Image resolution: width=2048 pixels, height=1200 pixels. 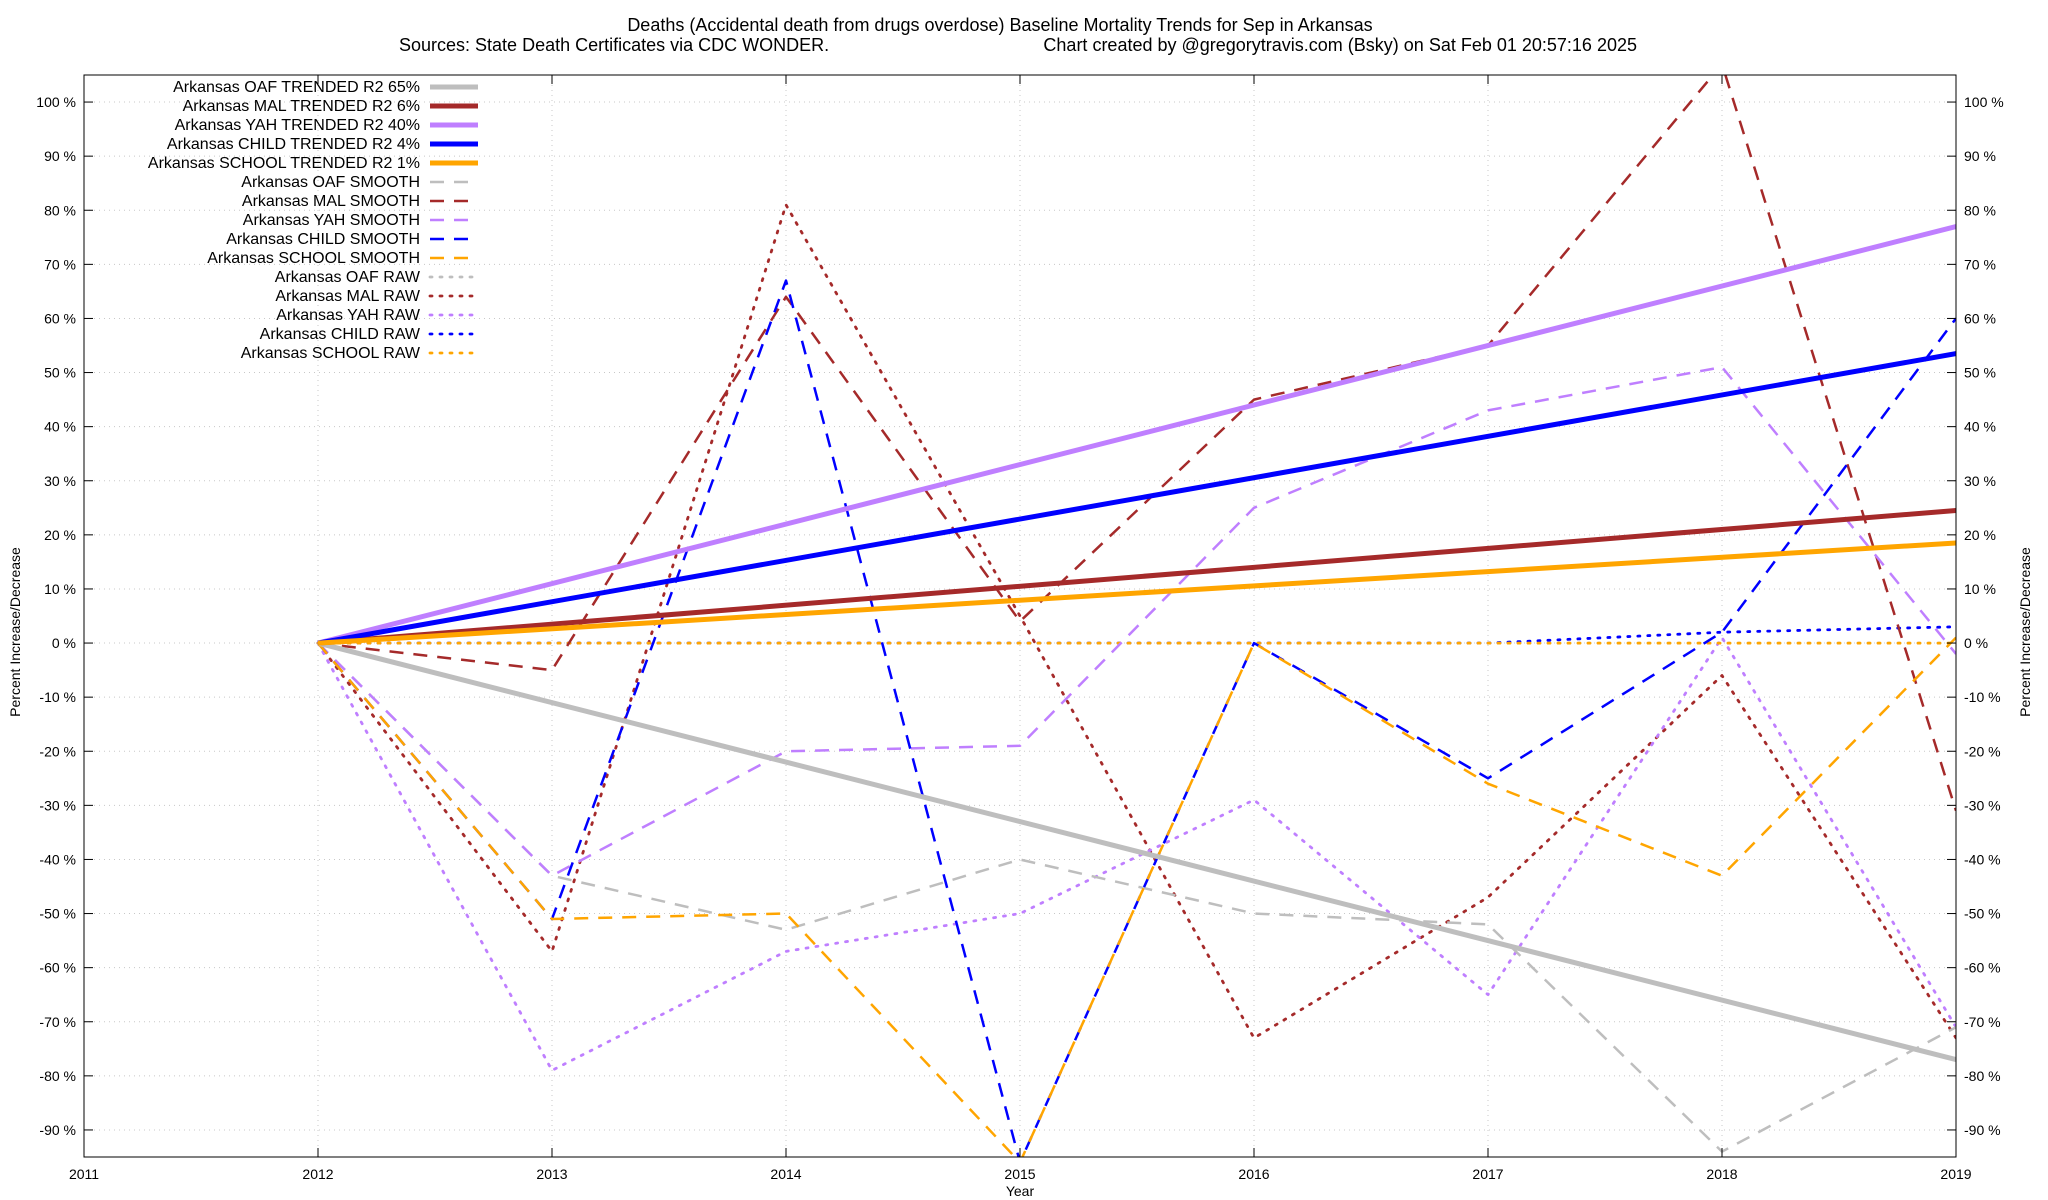 What do you see at coordinates (1976, 643) in the screenshot?
I see `y-tick-label-right: 0 %` at bounding box center [1976, 643].